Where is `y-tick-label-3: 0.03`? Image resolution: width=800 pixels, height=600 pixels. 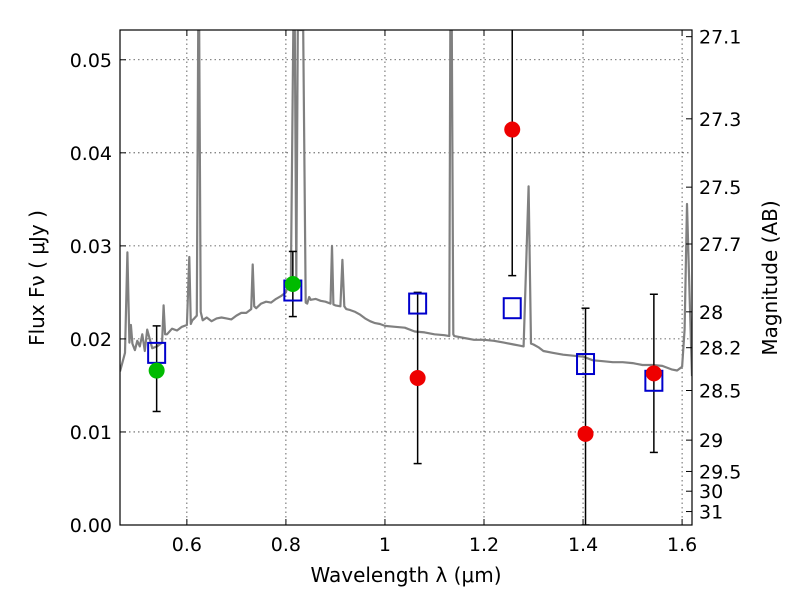
y-tick-label-3: 0.03 is located at coordinates (91, 247).